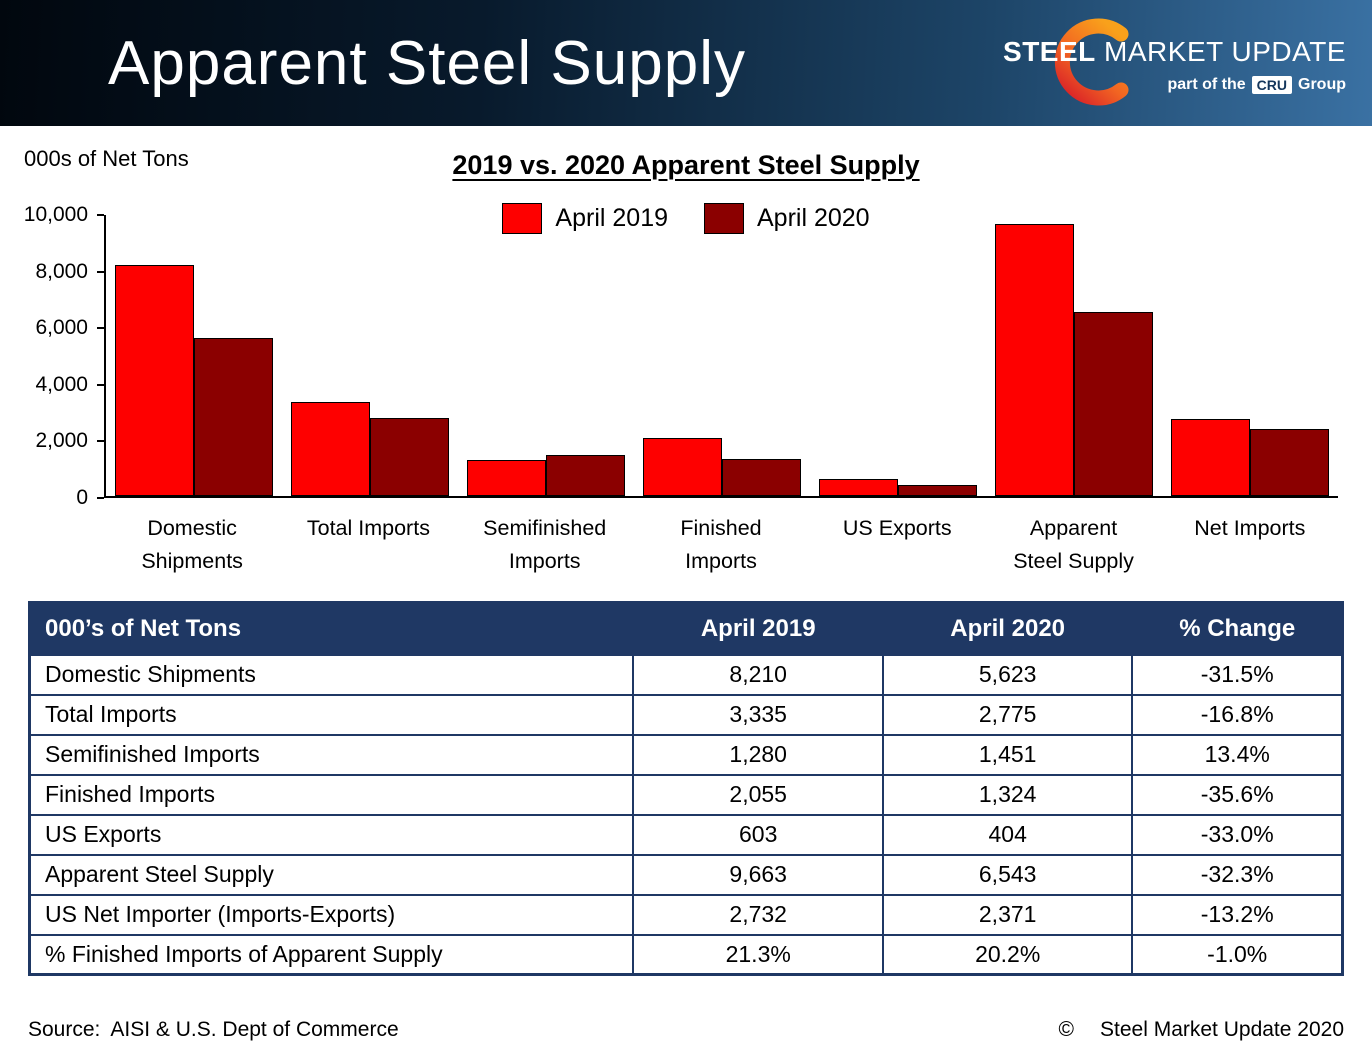 The width and height of the screenshot is (1372, 1050). Describe the element at coordinates (758, 874) in the screenshot. I see `value-cell: 9,663` at that location.